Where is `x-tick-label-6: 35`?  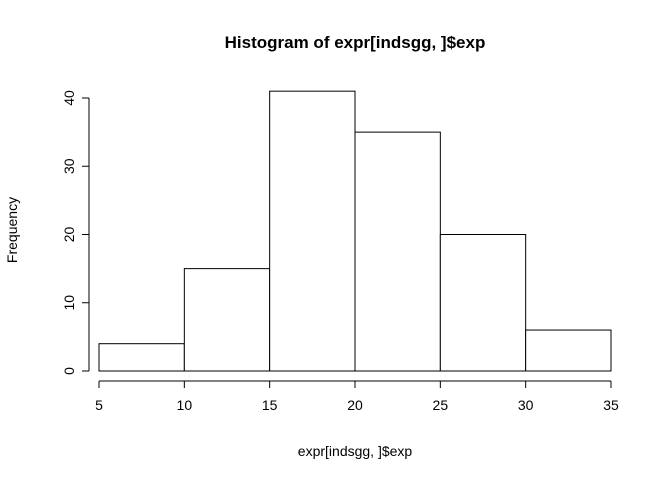 x-tick-label-6: 35 is located at coordinates (611, 405).